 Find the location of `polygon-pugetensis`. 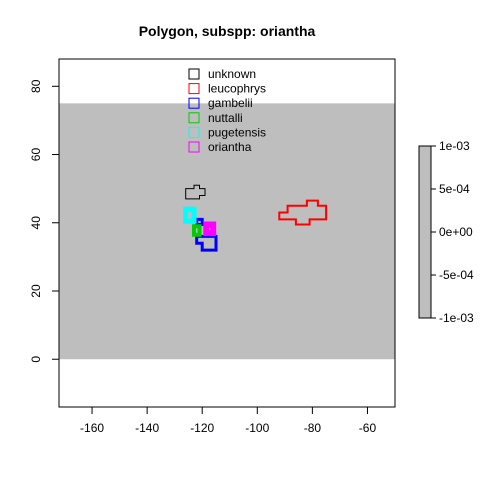

polygon-pugetensis is located at coordinates (190, 215).